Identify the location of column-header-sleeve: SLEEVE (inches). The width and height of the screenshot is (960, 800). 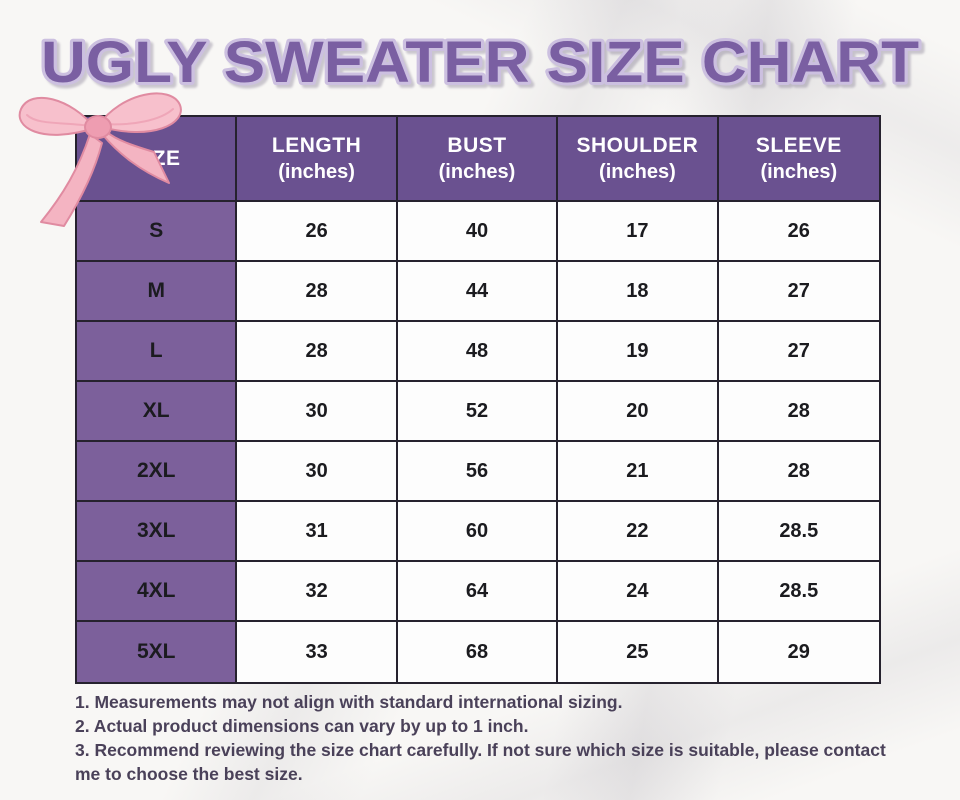
(798, 159).